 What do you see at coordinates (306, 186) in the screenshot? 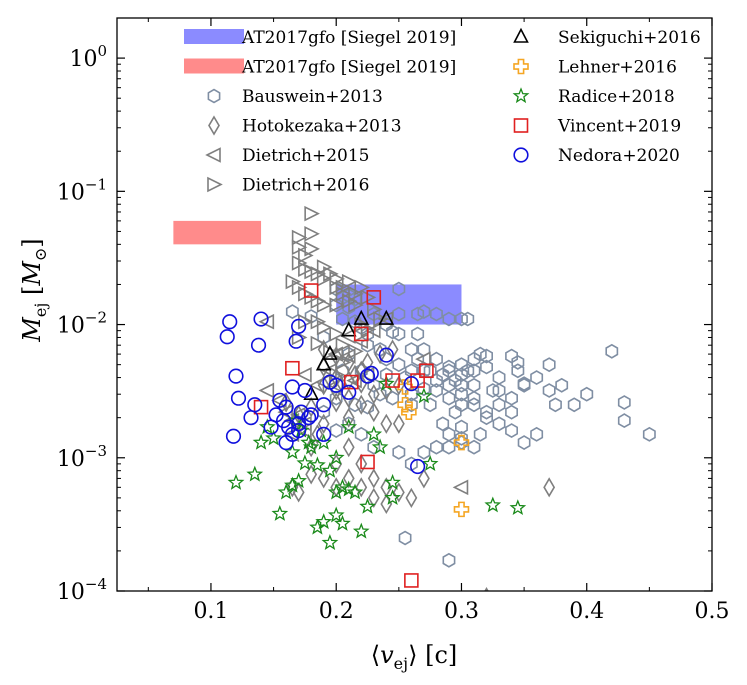
I see `legend-label: Dietrich+2016` at bounding box center [306, 186].